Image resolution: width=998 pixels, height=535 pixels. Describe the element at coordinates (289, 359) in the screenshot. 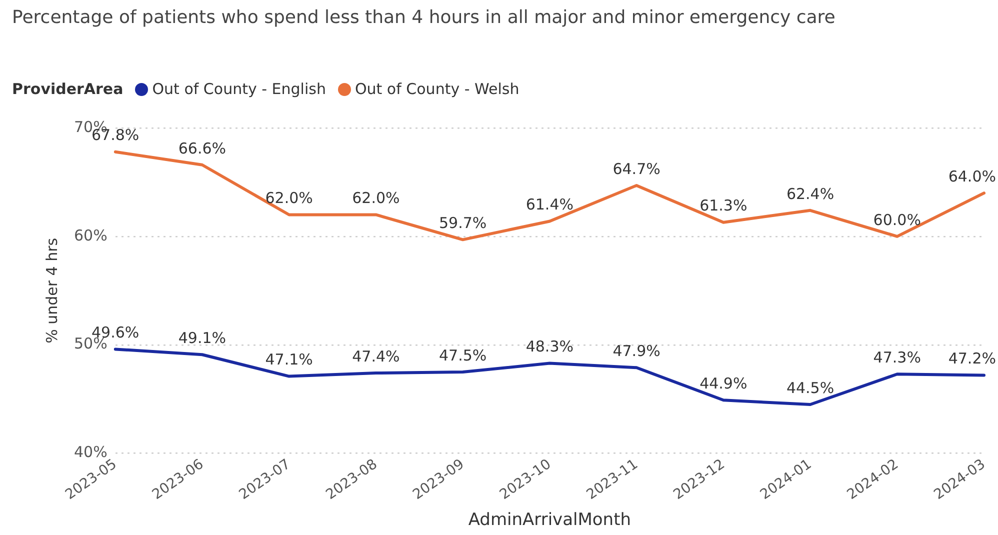

I see `data-label: 47.1%` at that location.